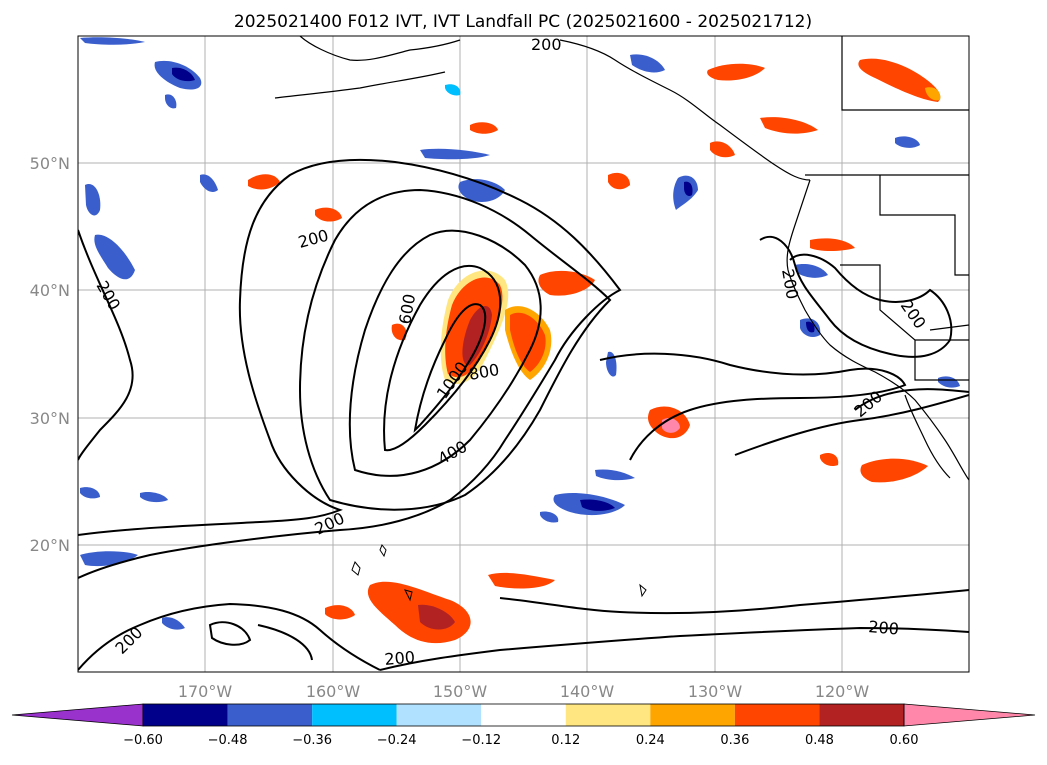 This screenshot has height=765, width=1047. I want to click on lat-label: 50°N, so click(50, 163).